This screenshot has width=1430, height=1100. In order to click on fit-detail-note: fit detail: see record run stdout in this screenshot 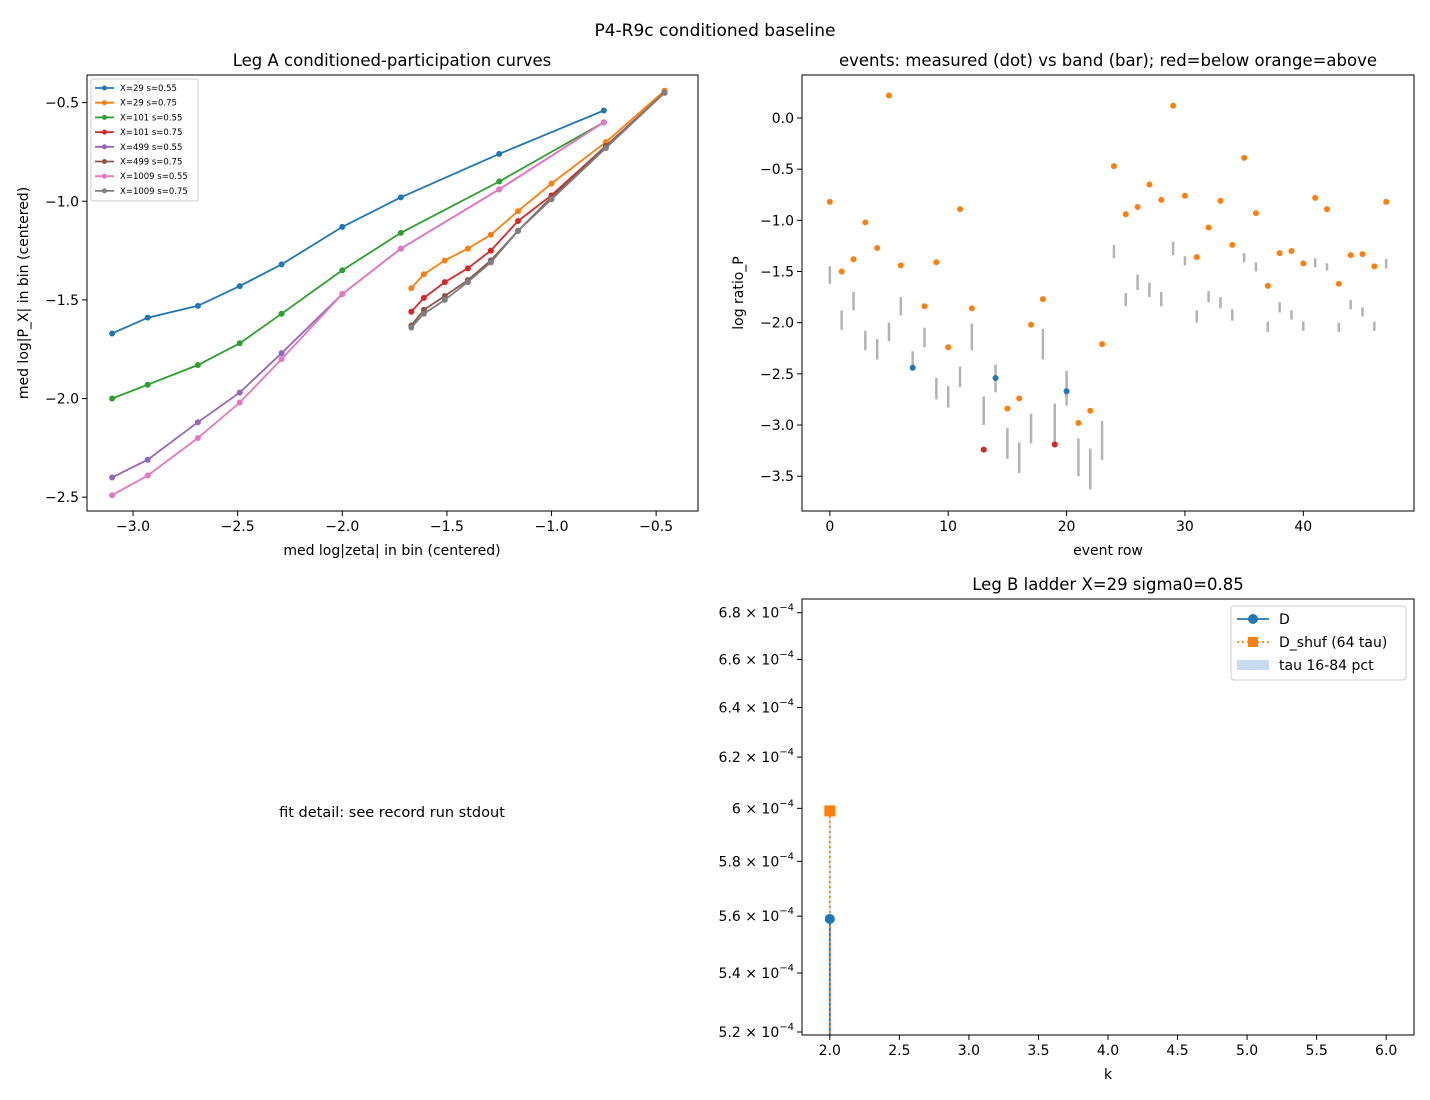, I will do `click(392, 813)`.